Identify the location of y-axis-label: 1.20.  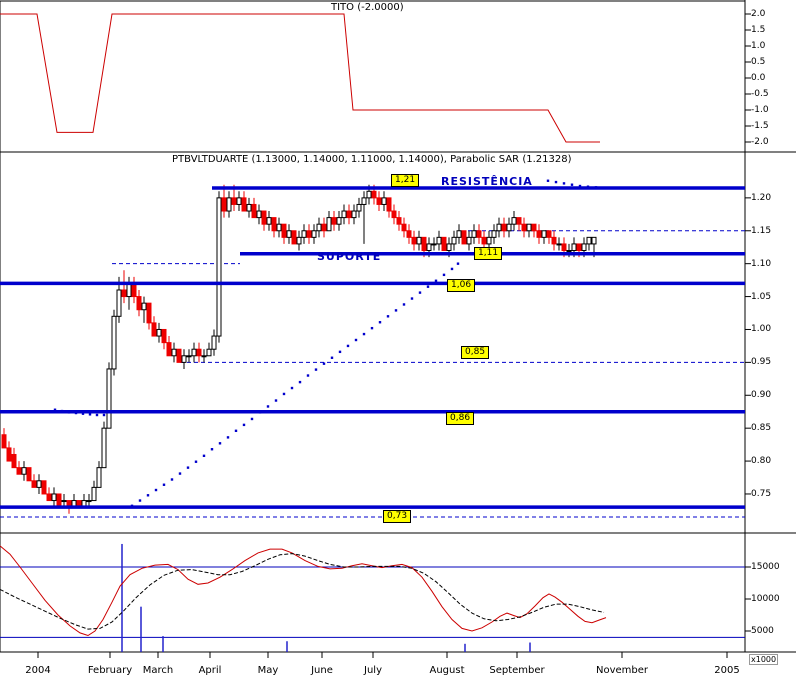
(761, 197).